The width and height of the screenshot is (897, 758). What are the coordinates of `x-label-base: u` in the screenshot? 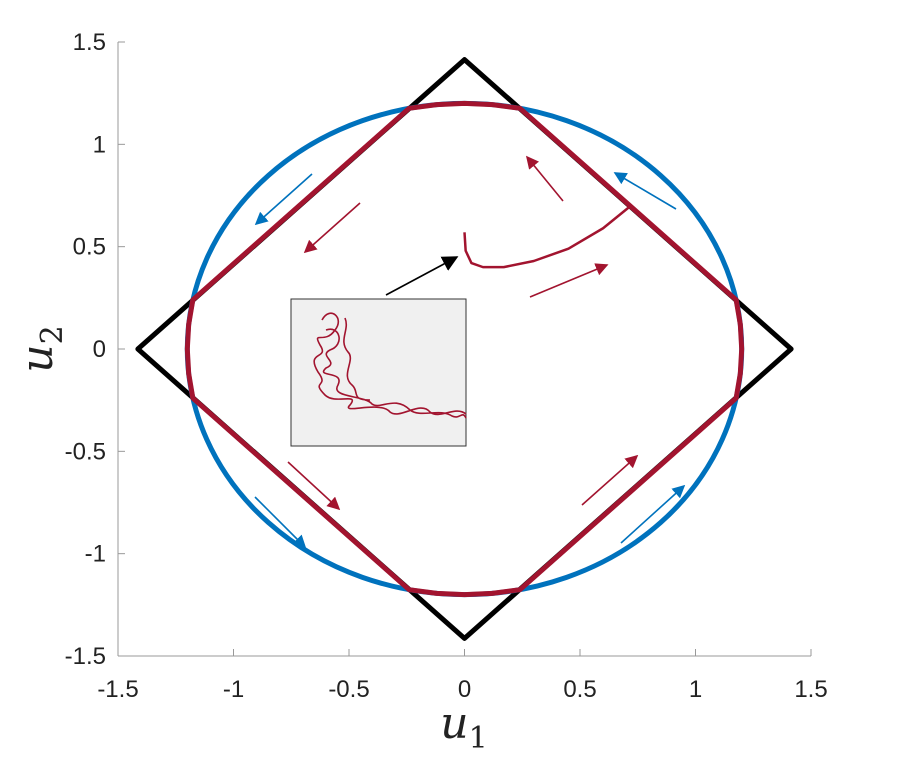 It's located at (454, 723).